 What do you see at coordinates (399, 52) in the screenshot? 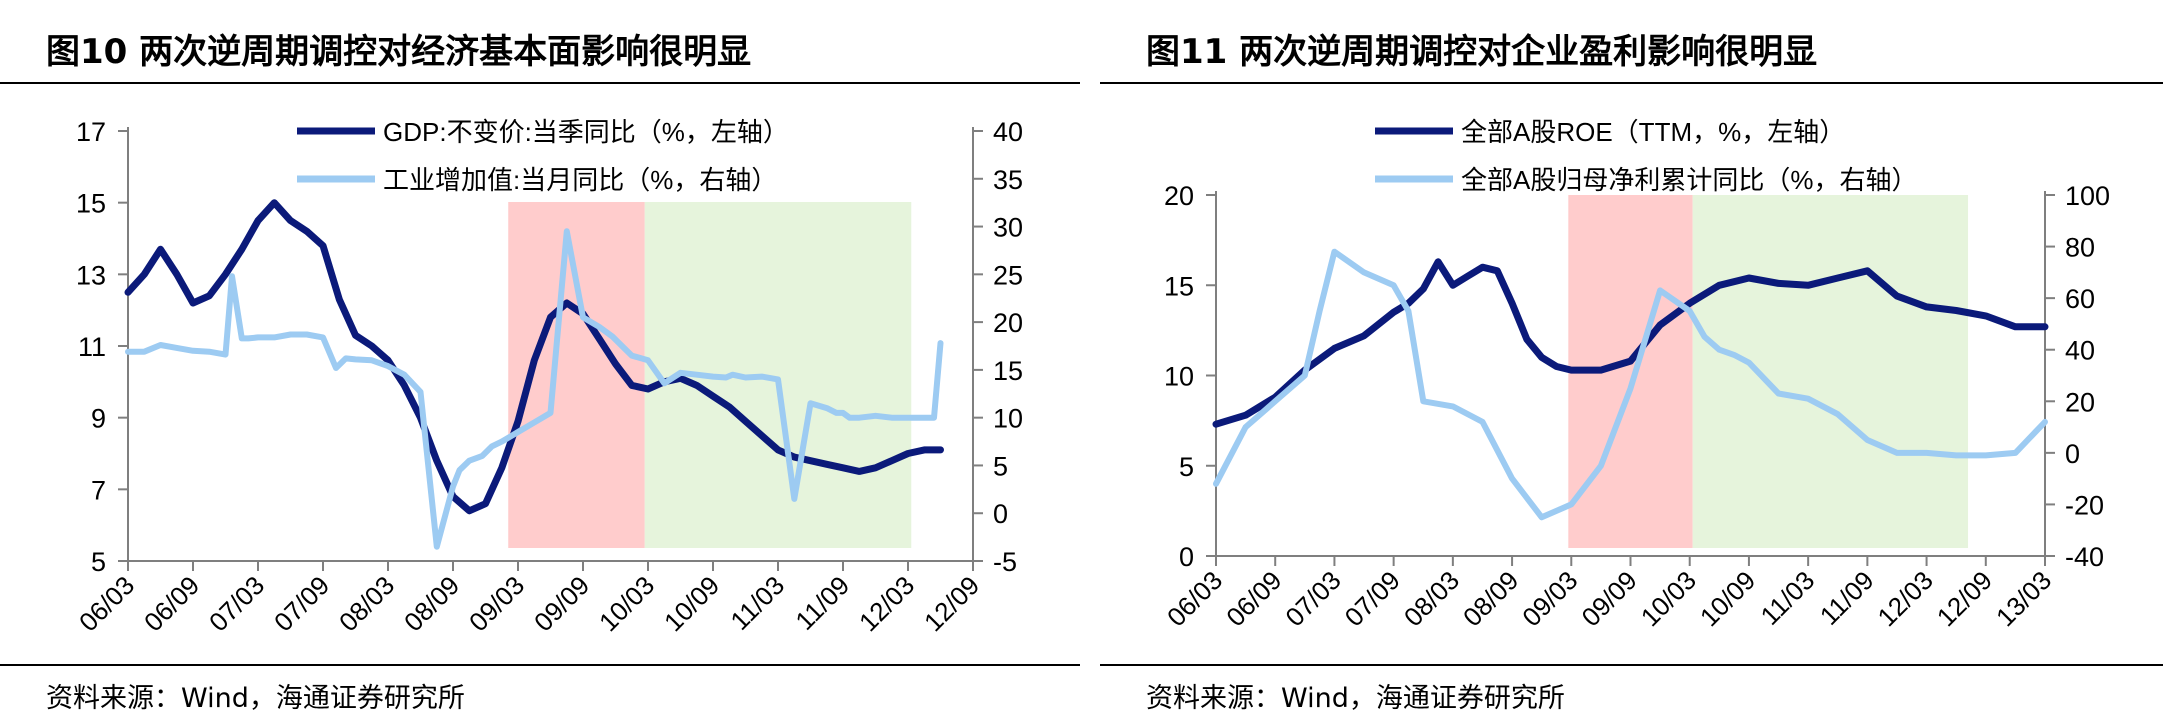
I see `chart-title: 图10 两次逆周期调控对经济基本面影响很明显` at bounding box center [399, 52].